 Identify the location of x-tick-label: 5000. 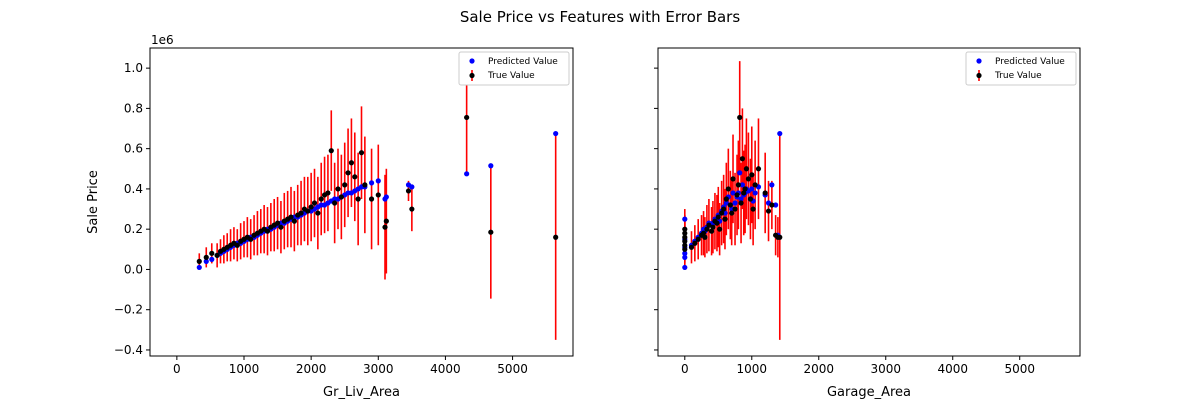
(1019, 369).